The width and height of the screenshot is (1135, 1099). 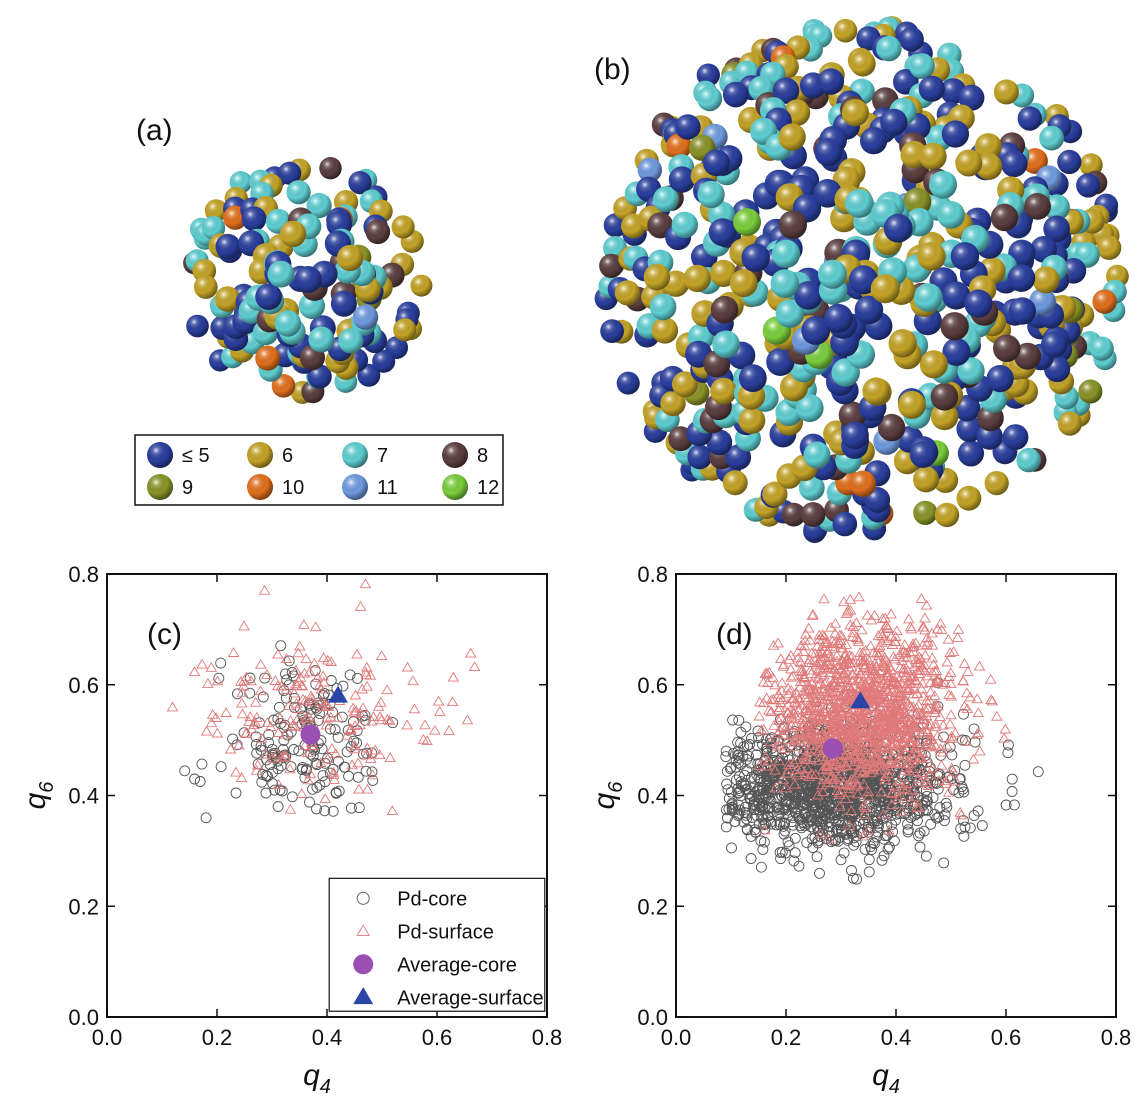 What do you see at coordinates (187, 488) in the screenshot?
I see `coordination-label: 9` at bounding box center [187, 488].